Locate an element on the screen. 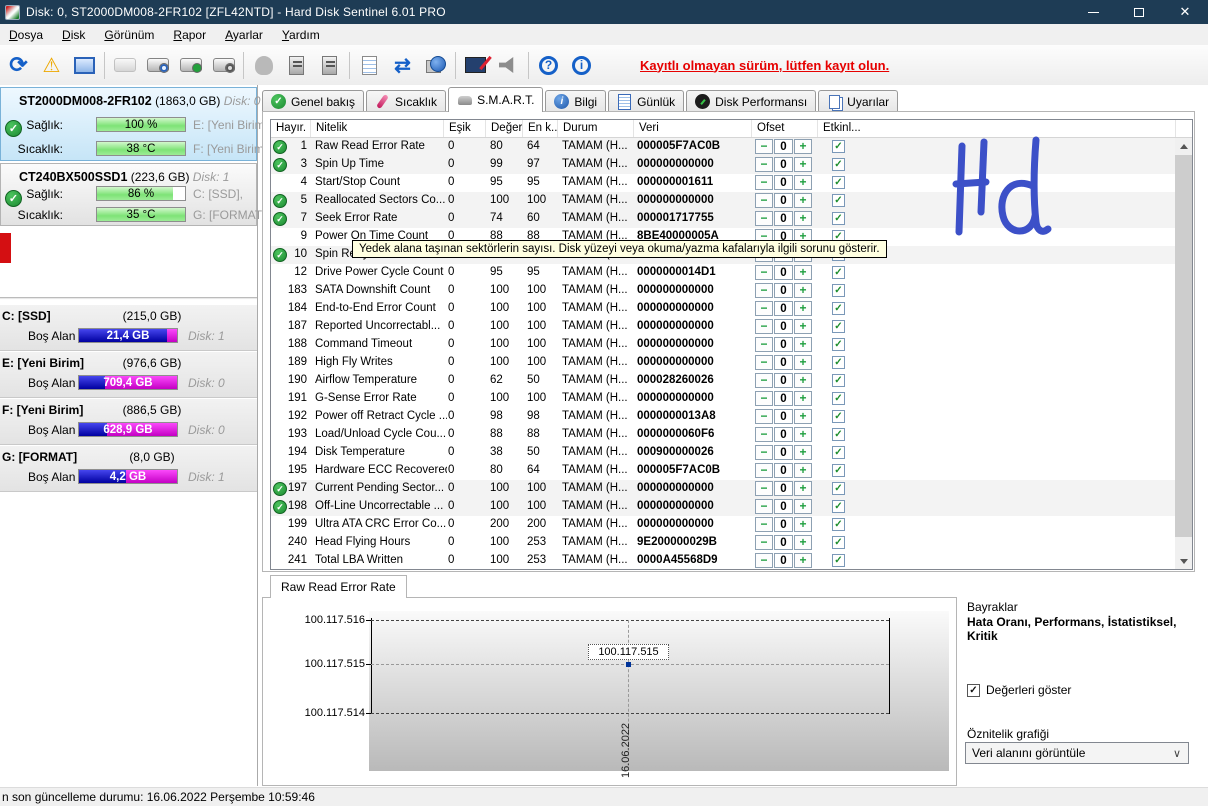  menu-item-ayarlar: Ayarlar is located at coordinates (244, 34).